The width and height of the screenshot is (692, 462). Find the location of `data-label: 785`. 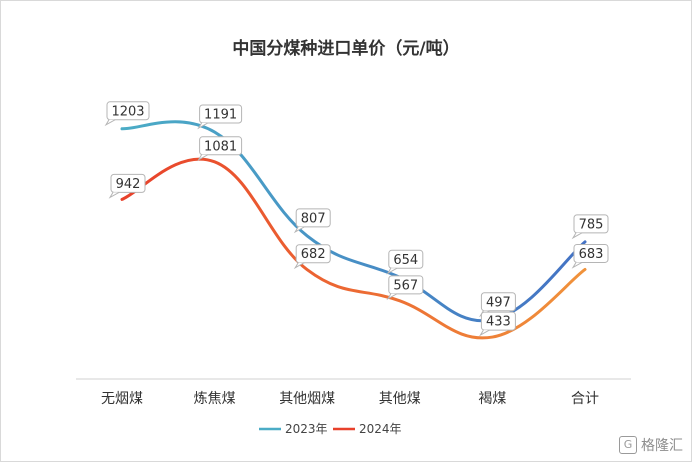

data-label: 785 is located at coordinates (590, 227).